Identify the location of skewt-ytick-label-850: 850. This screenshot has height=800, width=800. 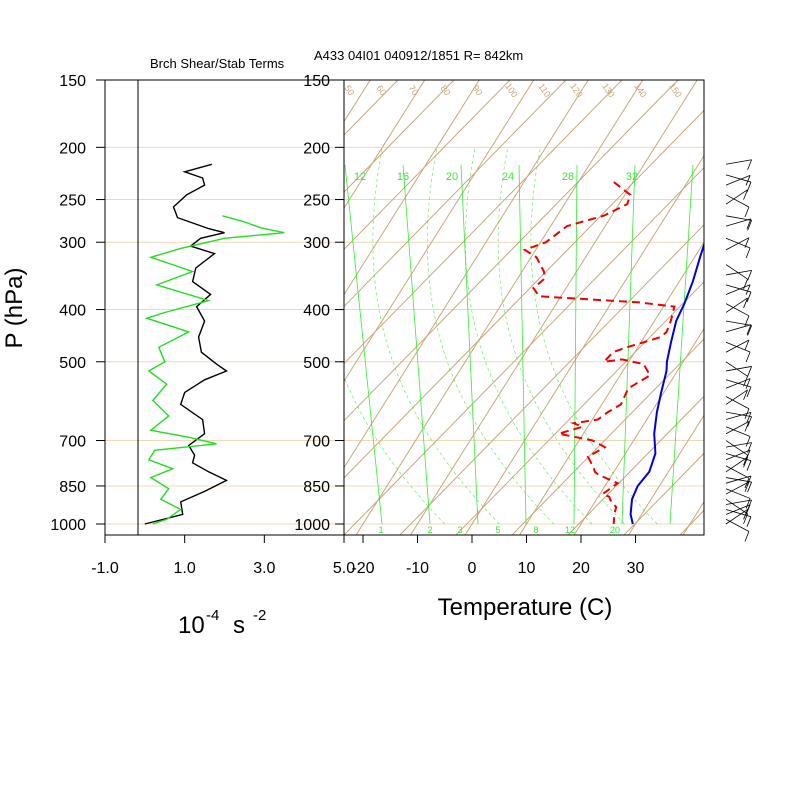
(316, 487).